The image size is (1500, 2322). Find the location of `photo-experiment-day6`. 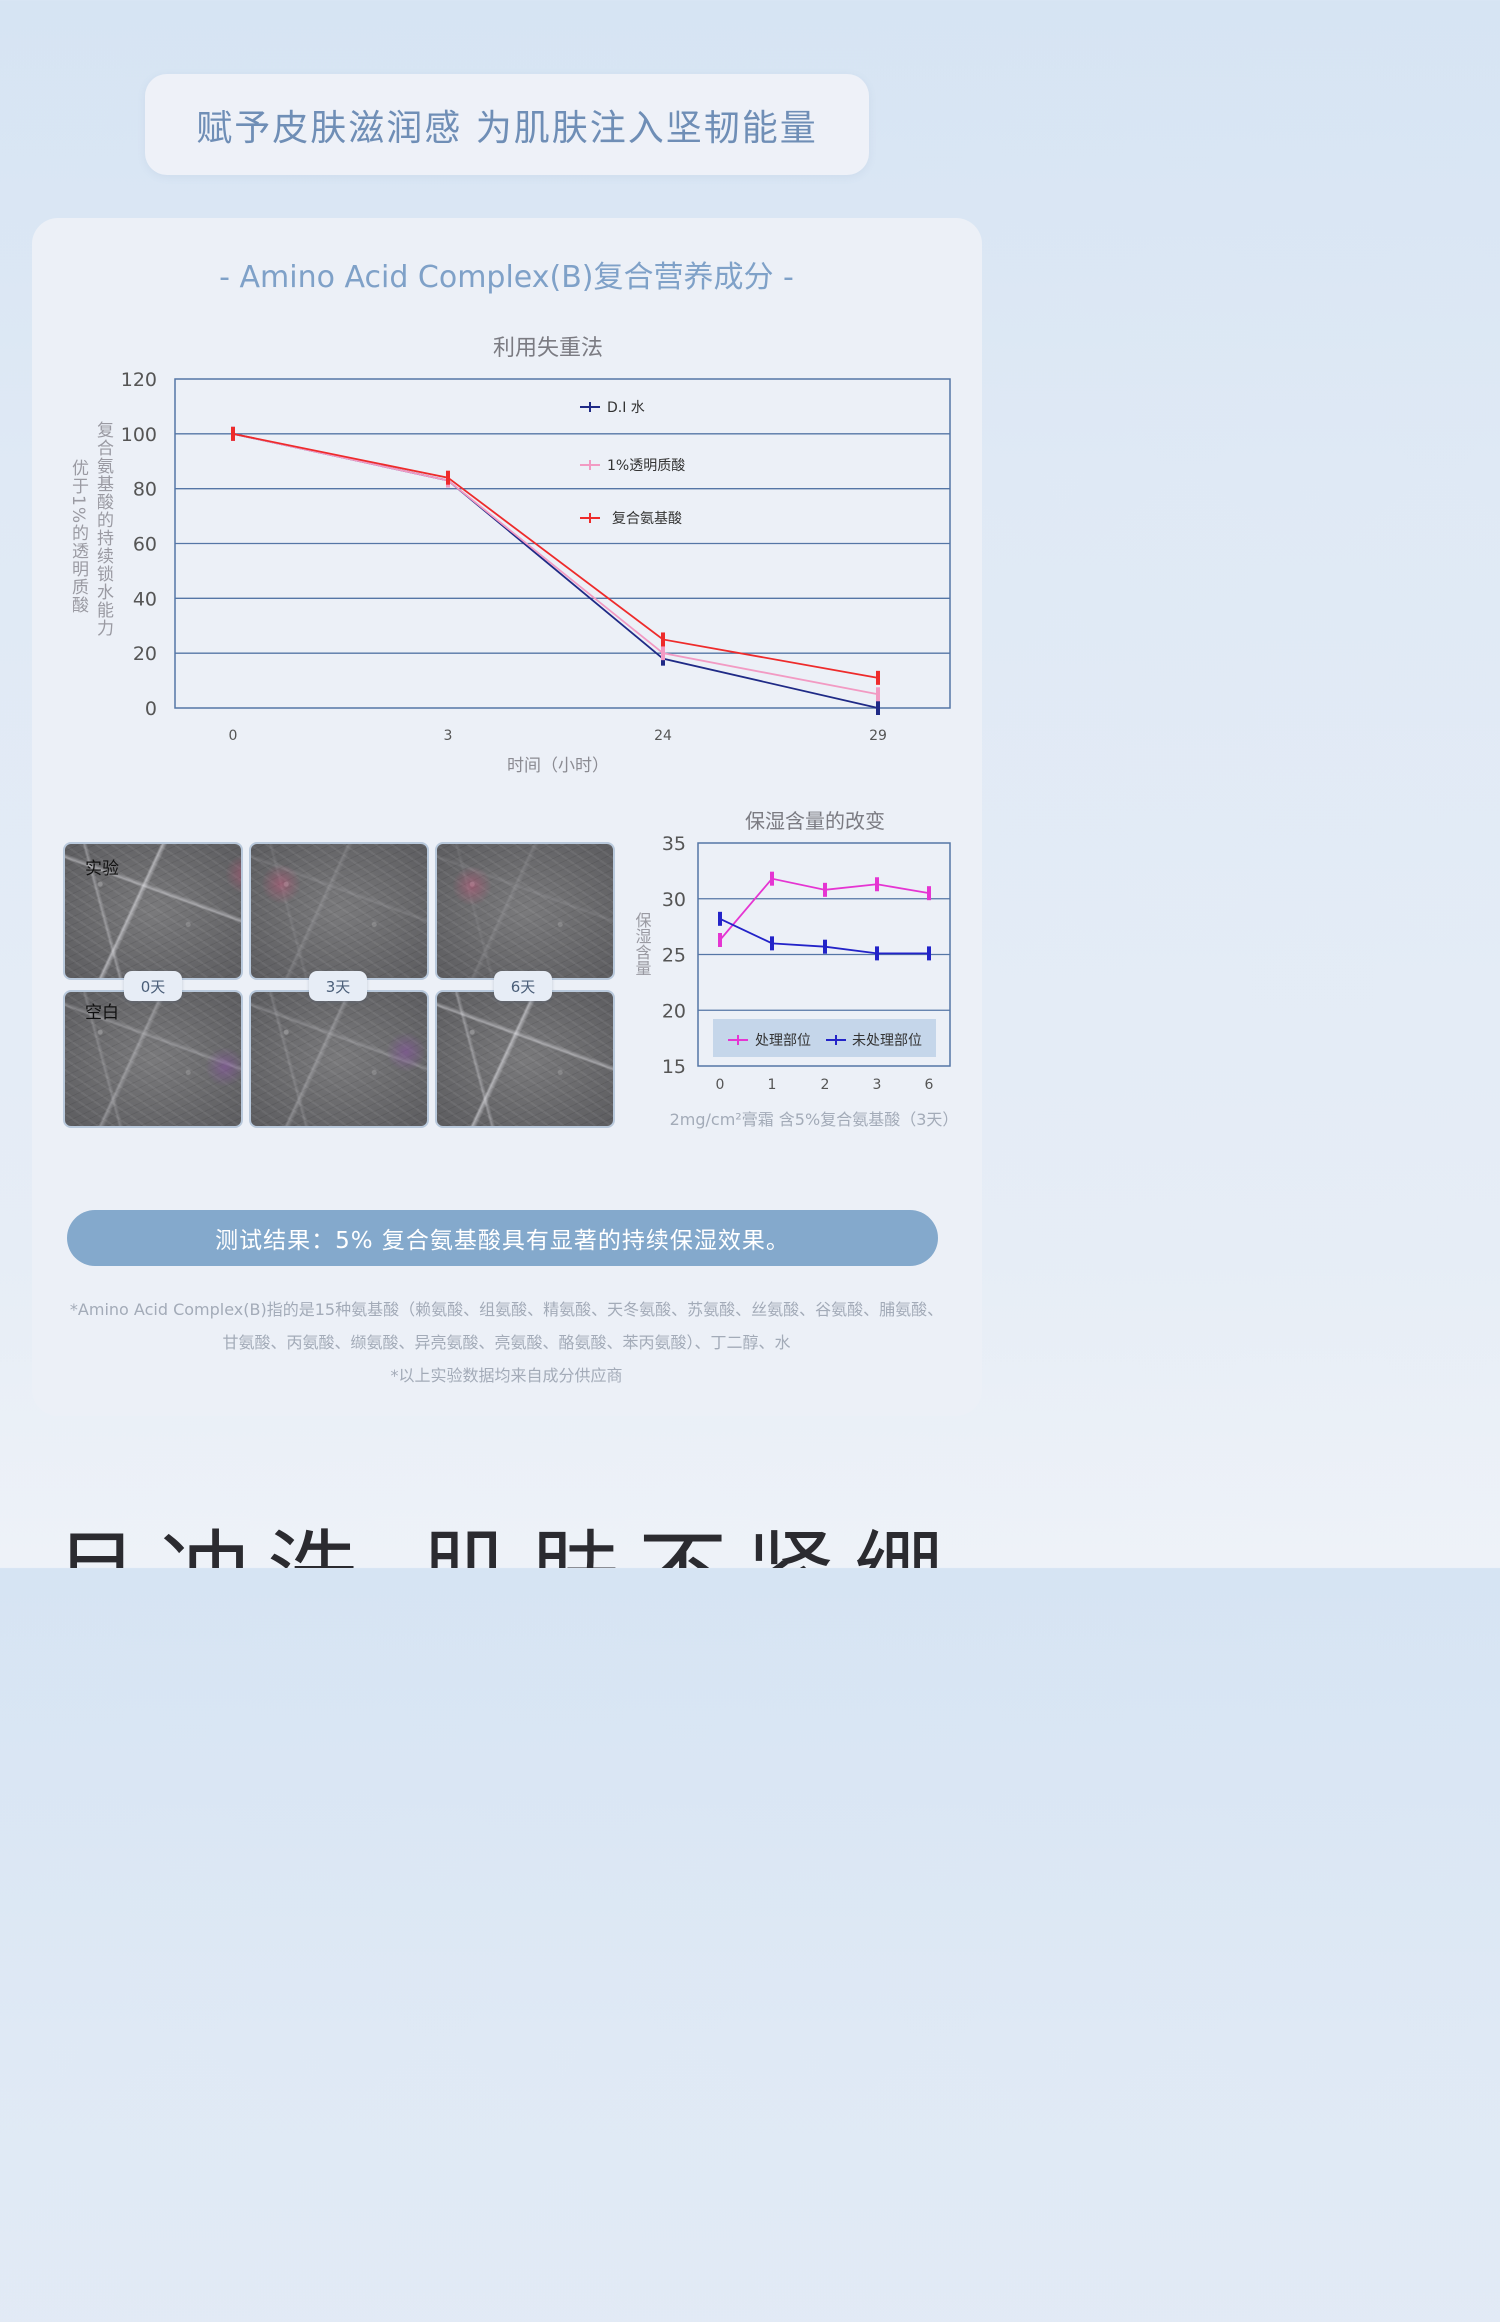

photo-experiment-day6 is located at coordinates (525, 911).